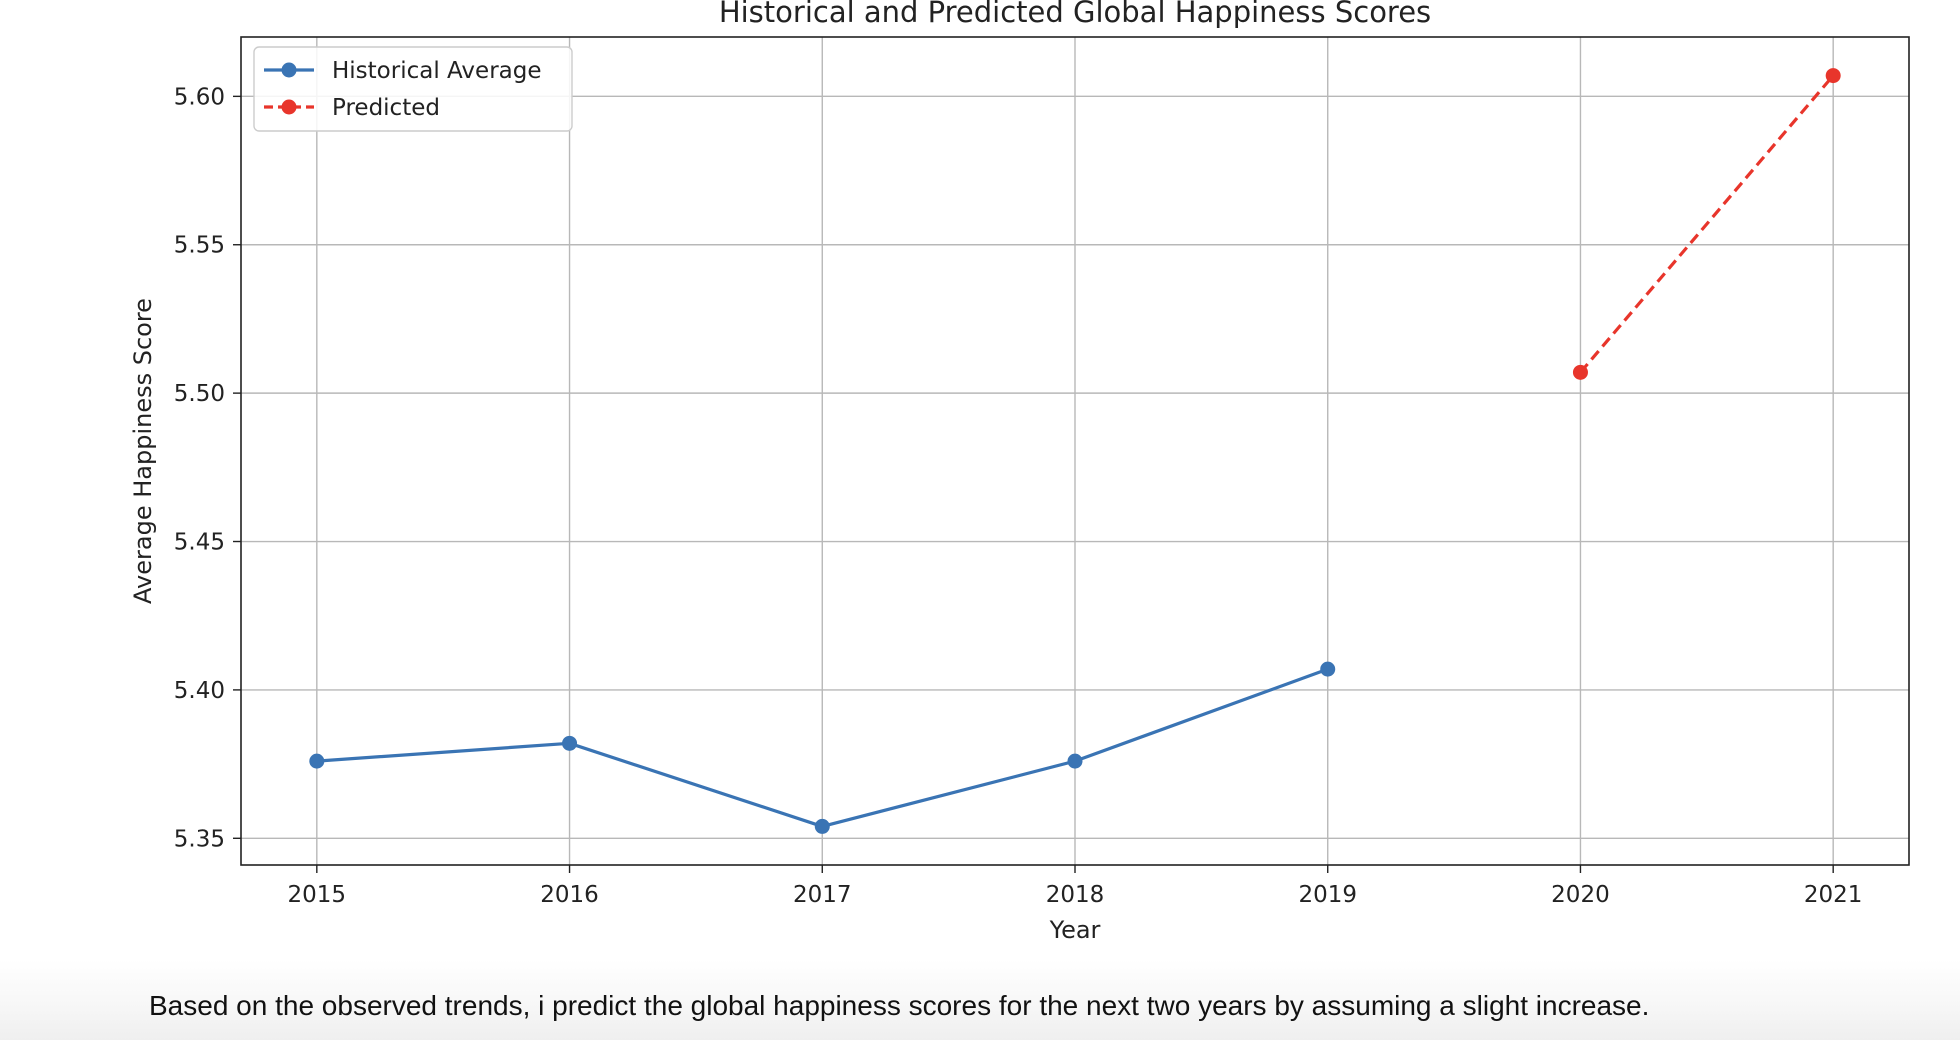 This screenshot has width=1960, height=1040. I want to click on series-line, so click(1707, 224).